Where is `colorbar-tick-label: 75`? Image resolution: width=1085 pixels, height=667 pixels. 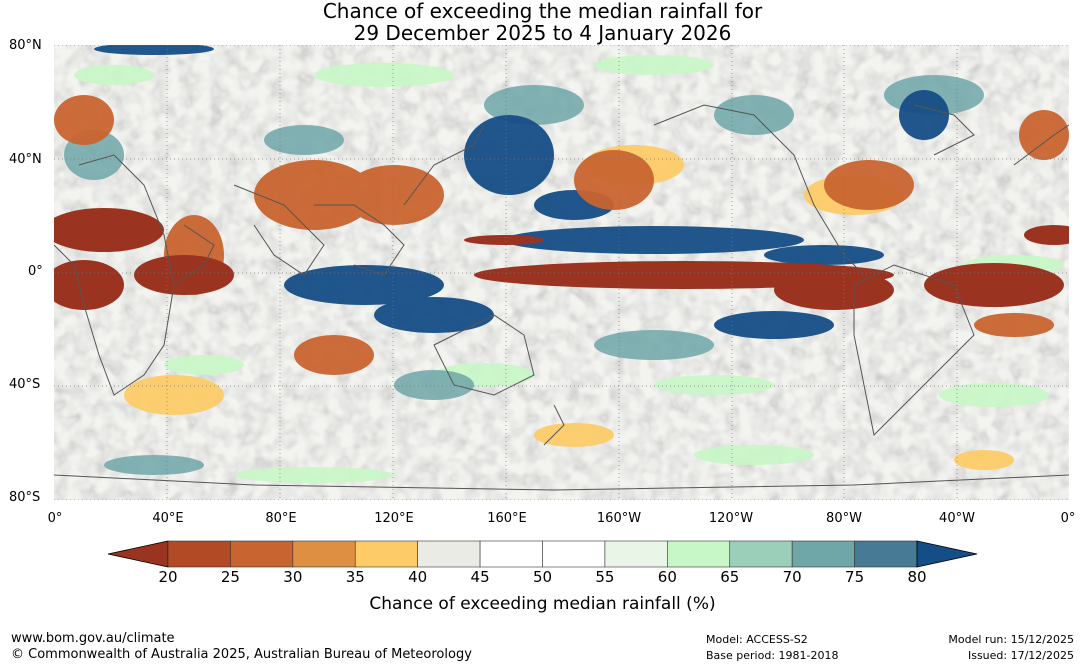
colorbar-tick-label: 75 is located at coordinates (855, 577).